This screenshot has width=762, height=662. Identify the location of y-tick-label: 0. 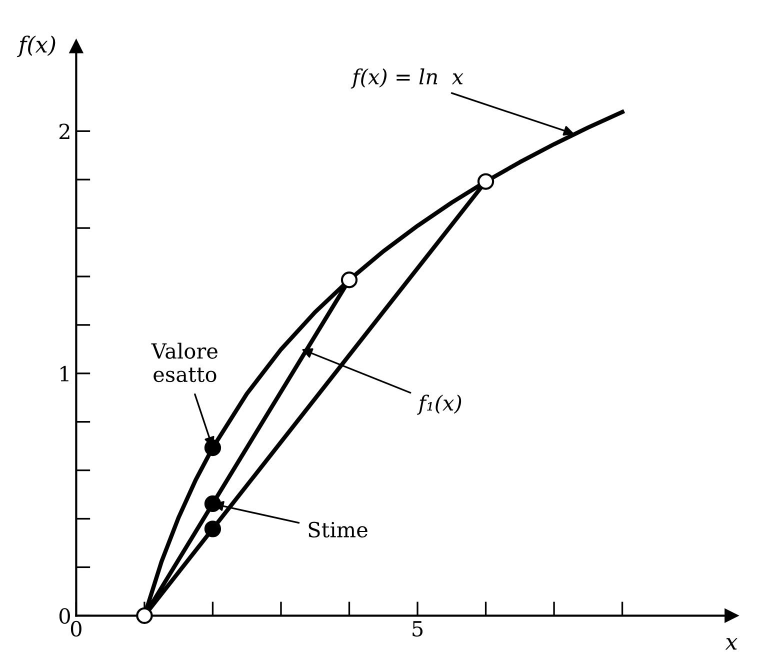
(64, 616).